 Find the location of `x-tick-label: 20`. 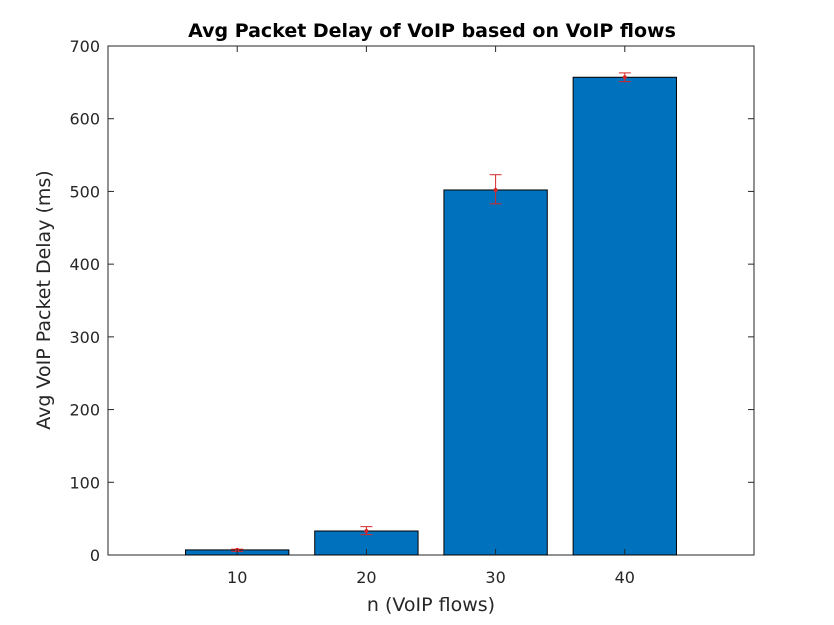

x-tick-label: 20 is located at coordinates (366, 577).